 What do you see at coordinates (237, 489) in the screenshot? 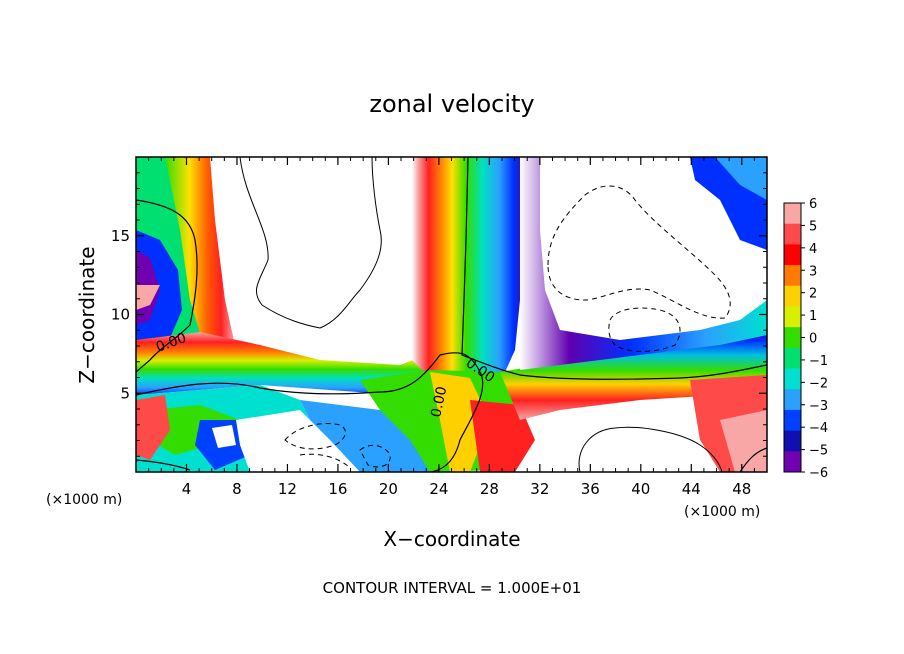
I see `x-tick-label: 8` at bounding box center [237, 489].